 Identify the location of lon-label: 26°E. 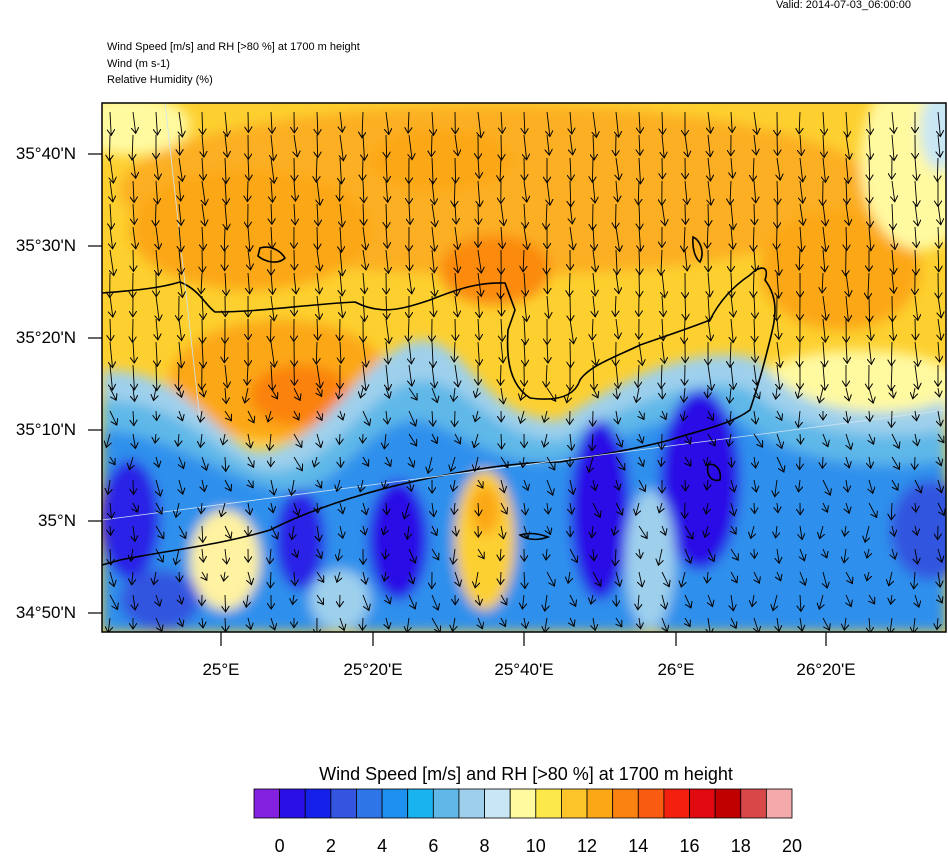
(676, 670).